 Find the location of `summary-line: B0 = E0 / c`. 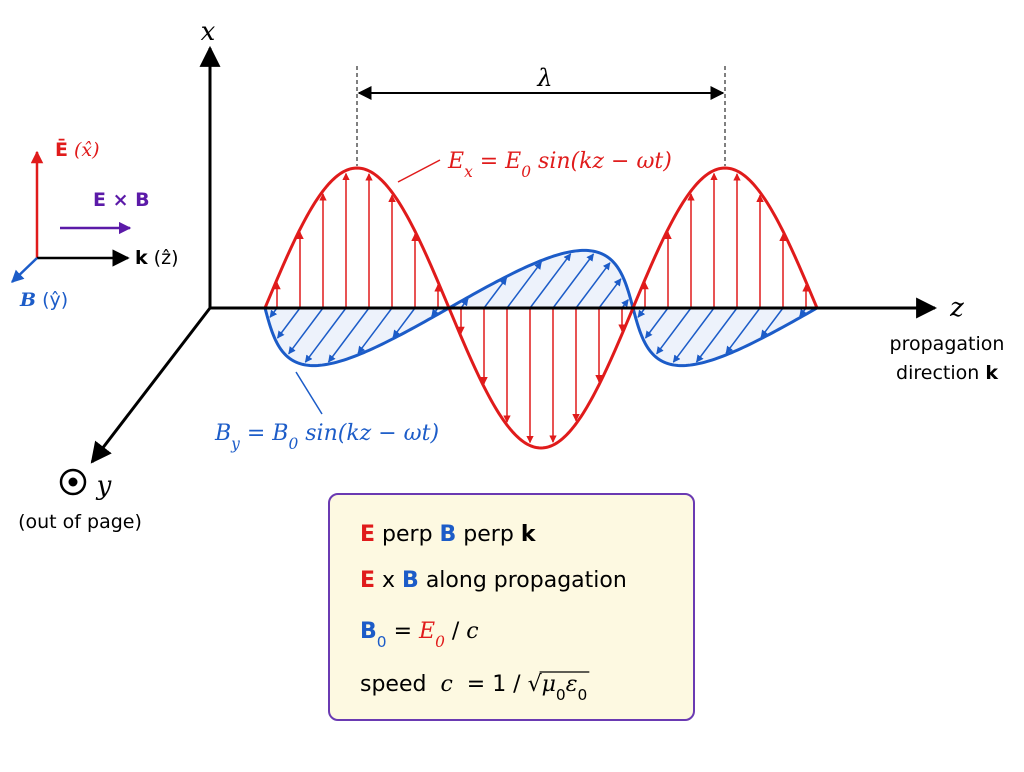

summary-line: B0 = E0 / c is located at coordinates (419, 635).